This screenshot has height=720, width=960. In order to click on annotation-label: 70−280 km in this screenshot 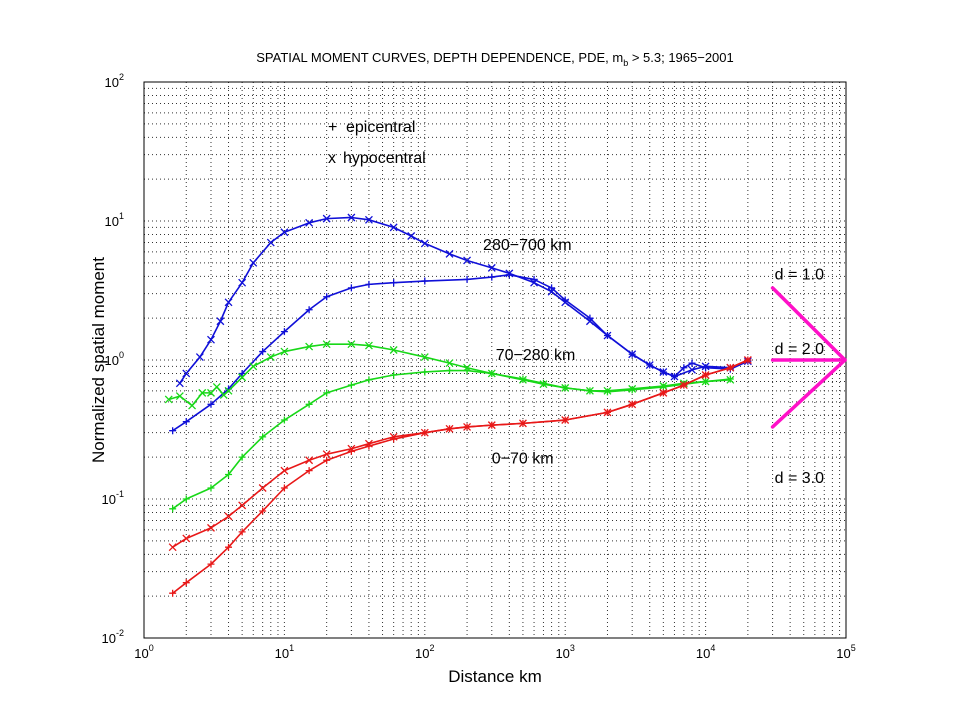, I will do `click(536, 355)`.